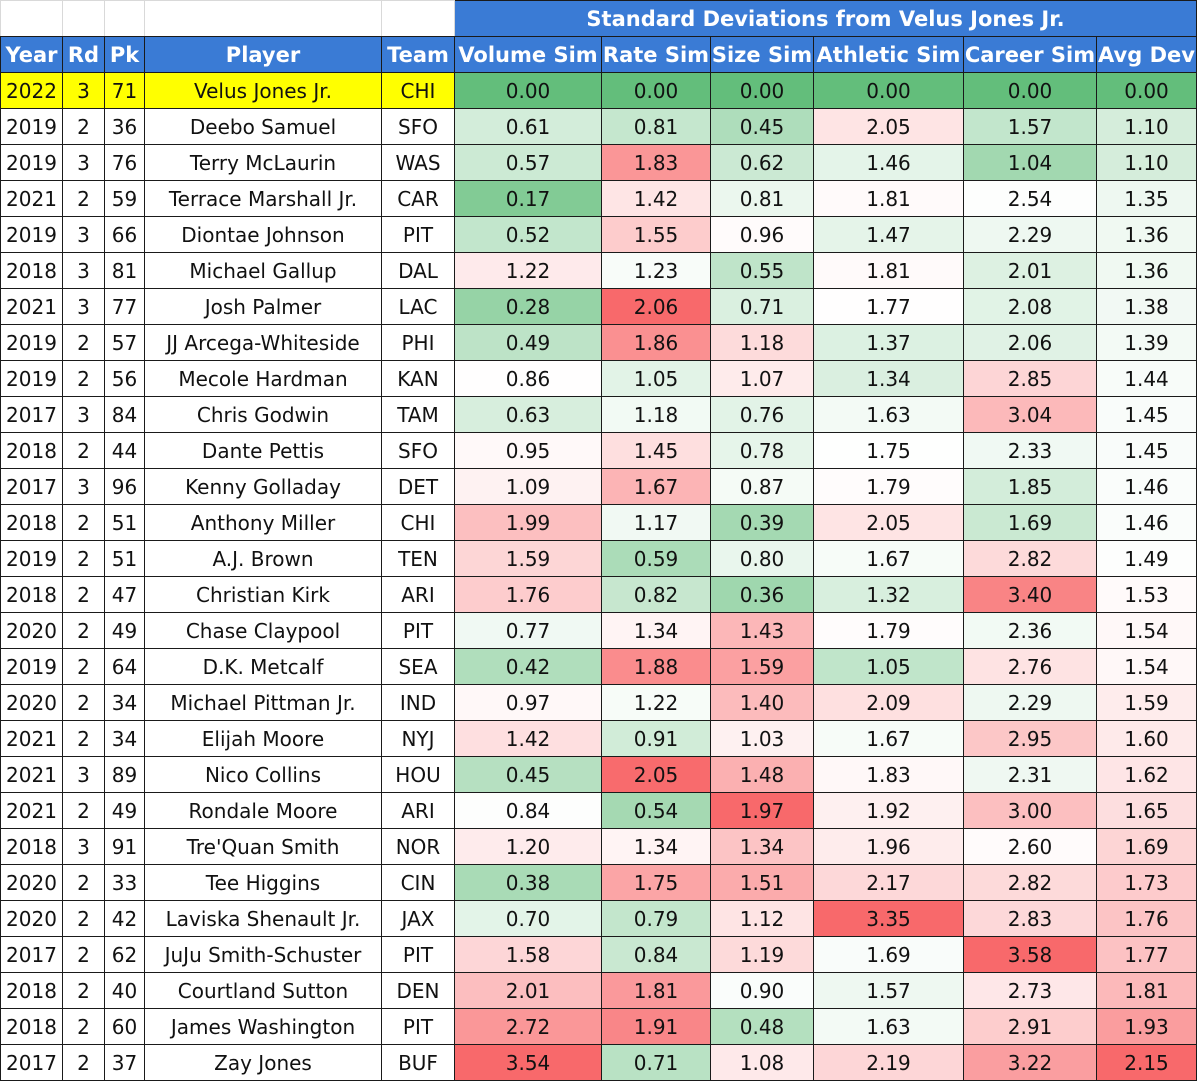 The height and width of the screenshot is (1081, 1200). I want to click on cell-career-sim: 2.29, so click(1030, 234).